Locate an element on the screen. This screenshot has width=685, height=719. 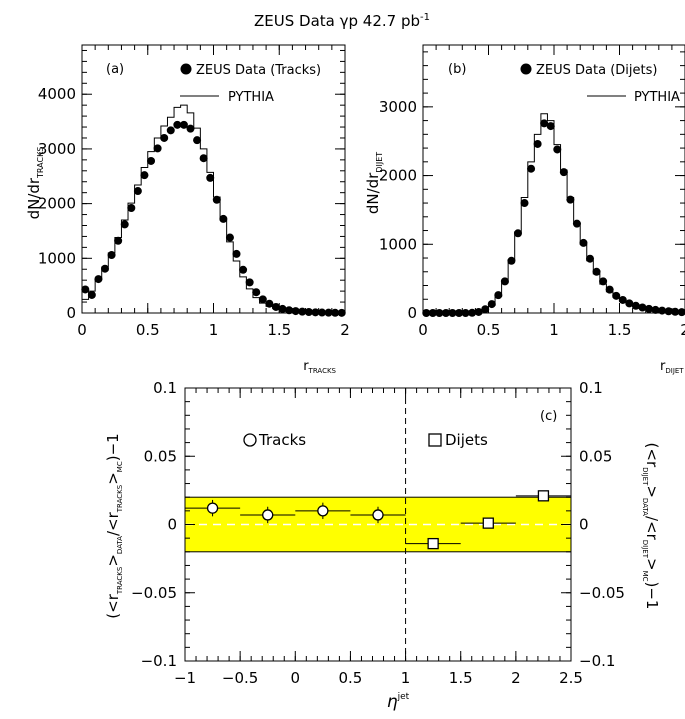
ylabel-left-sub: TRACKS is located at coordinates (120, 580).